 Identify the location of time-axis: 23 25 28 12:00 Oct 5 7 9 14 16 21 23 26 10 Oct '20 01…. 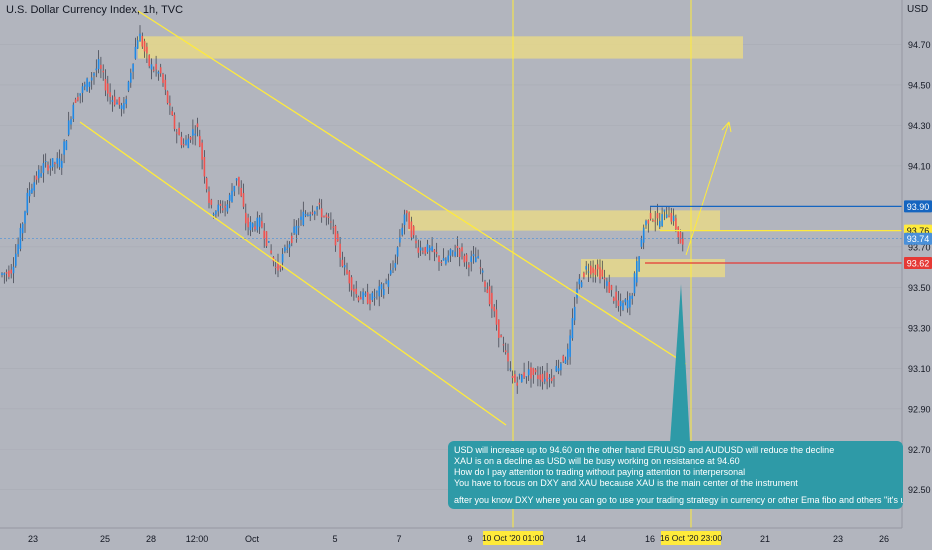
(451, 536).